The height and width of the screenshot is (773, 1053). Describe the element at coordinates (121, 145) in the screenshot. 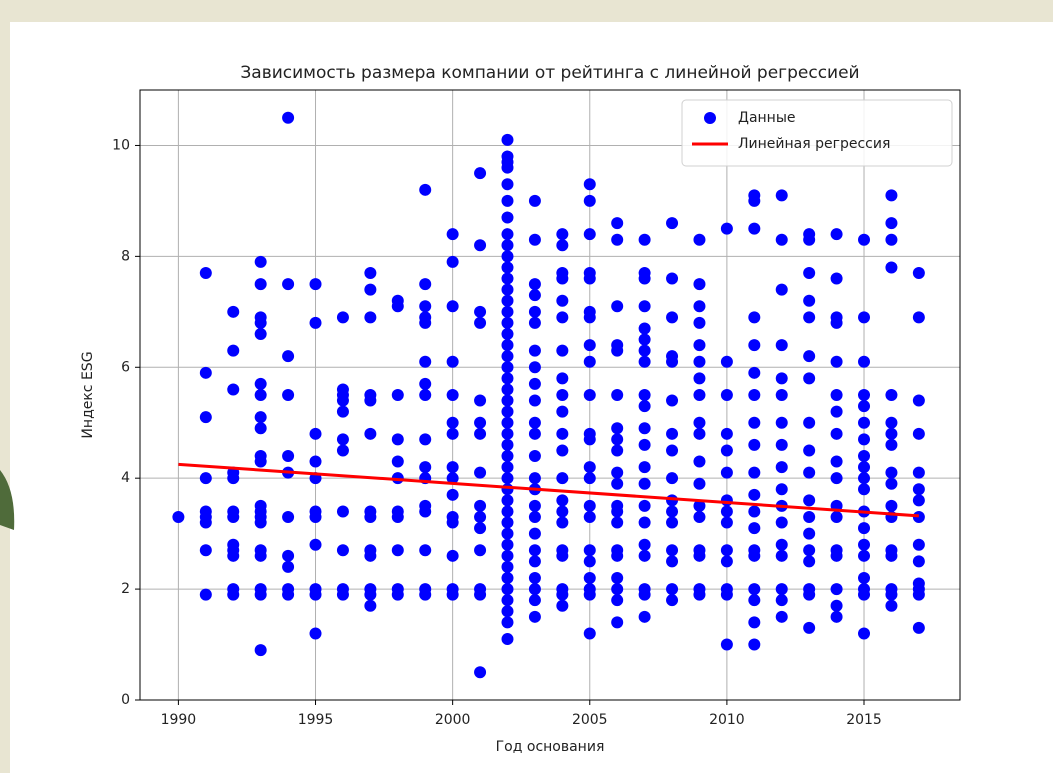

I see `y-tick-label: 10` at that location.